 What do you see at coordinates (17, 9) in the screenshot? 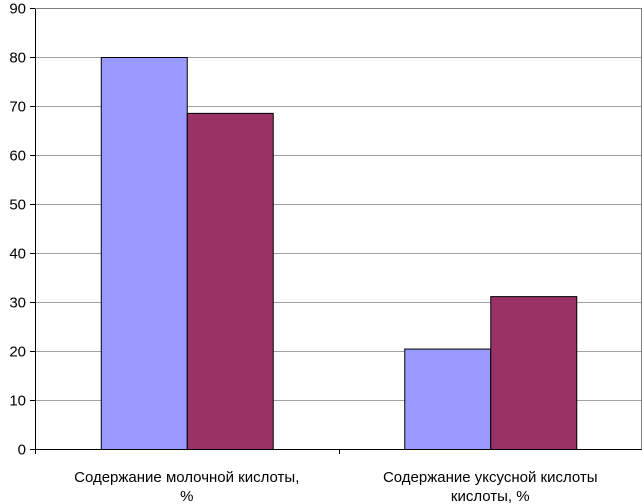
I see `y-tick-label-90: 90` at bounding box center [17, 9].